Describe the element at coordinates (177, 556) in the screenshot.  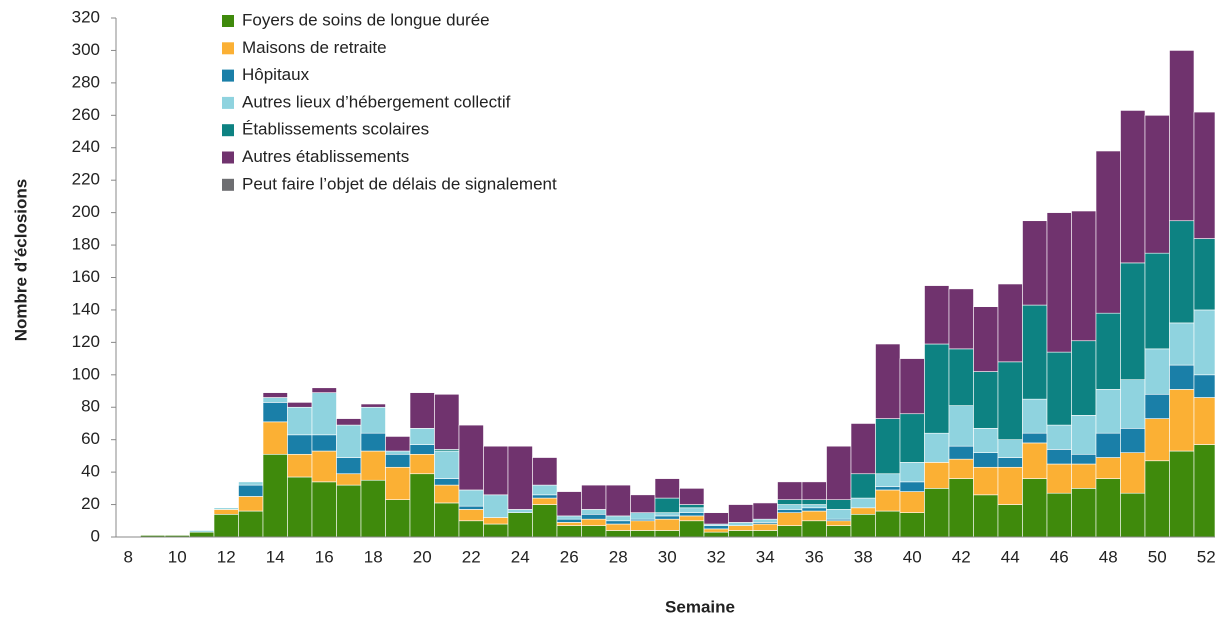
I see `x-tick-label: 10` at that location.